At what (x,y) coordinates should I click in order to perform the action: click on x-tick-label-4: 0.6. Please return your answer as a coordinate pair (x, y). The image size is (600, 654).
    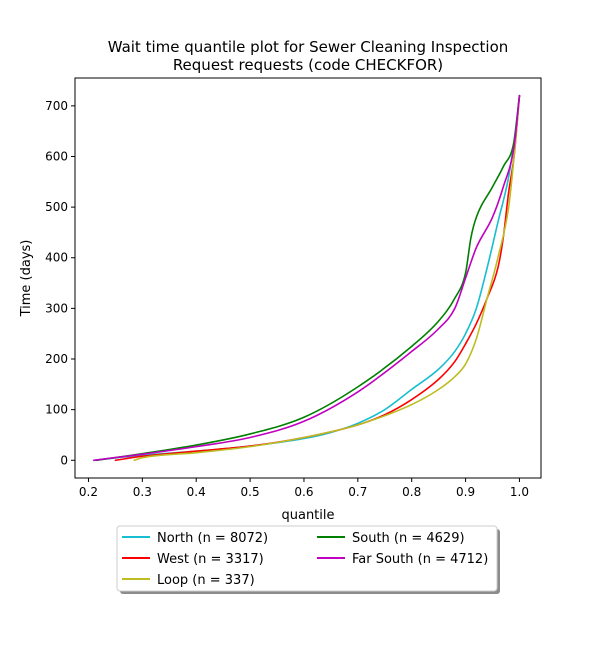
    Looking at the image, I should click on (303, 492).